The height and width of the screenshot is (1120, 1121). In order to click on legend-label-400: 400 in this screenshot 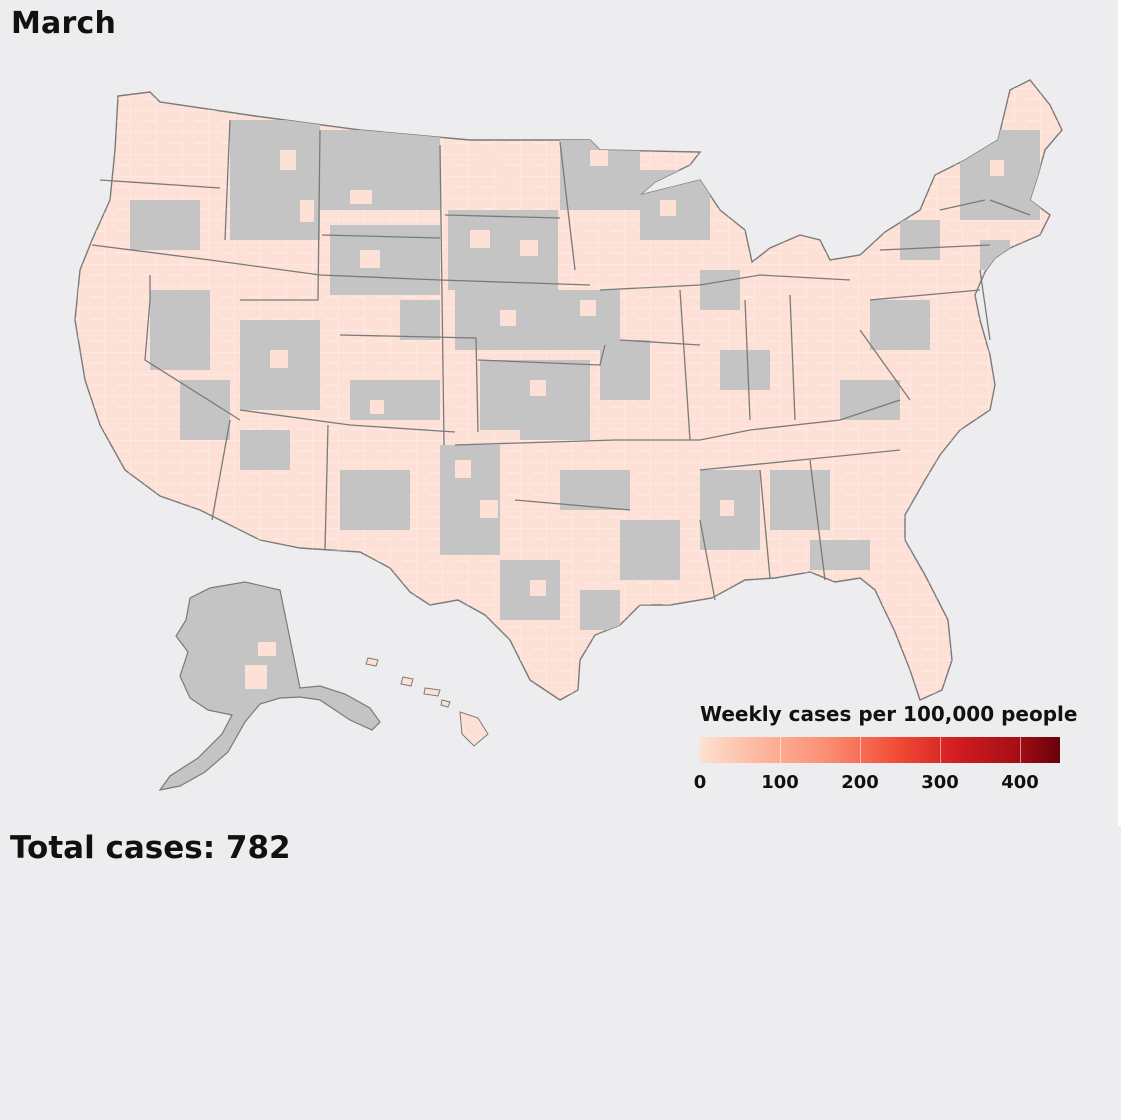, I will do `click(1020, 782)`.